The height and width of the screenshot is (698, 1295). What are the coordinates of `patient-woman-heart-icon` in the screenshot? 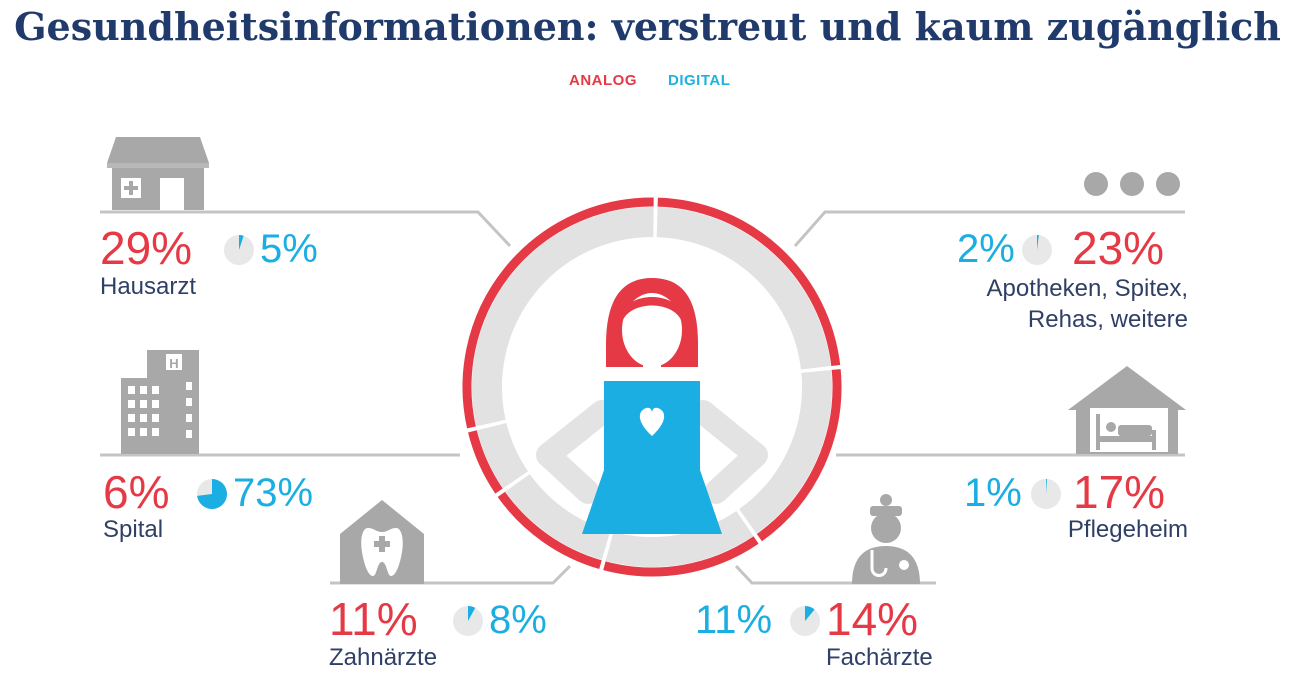 It's located at (652, 406).